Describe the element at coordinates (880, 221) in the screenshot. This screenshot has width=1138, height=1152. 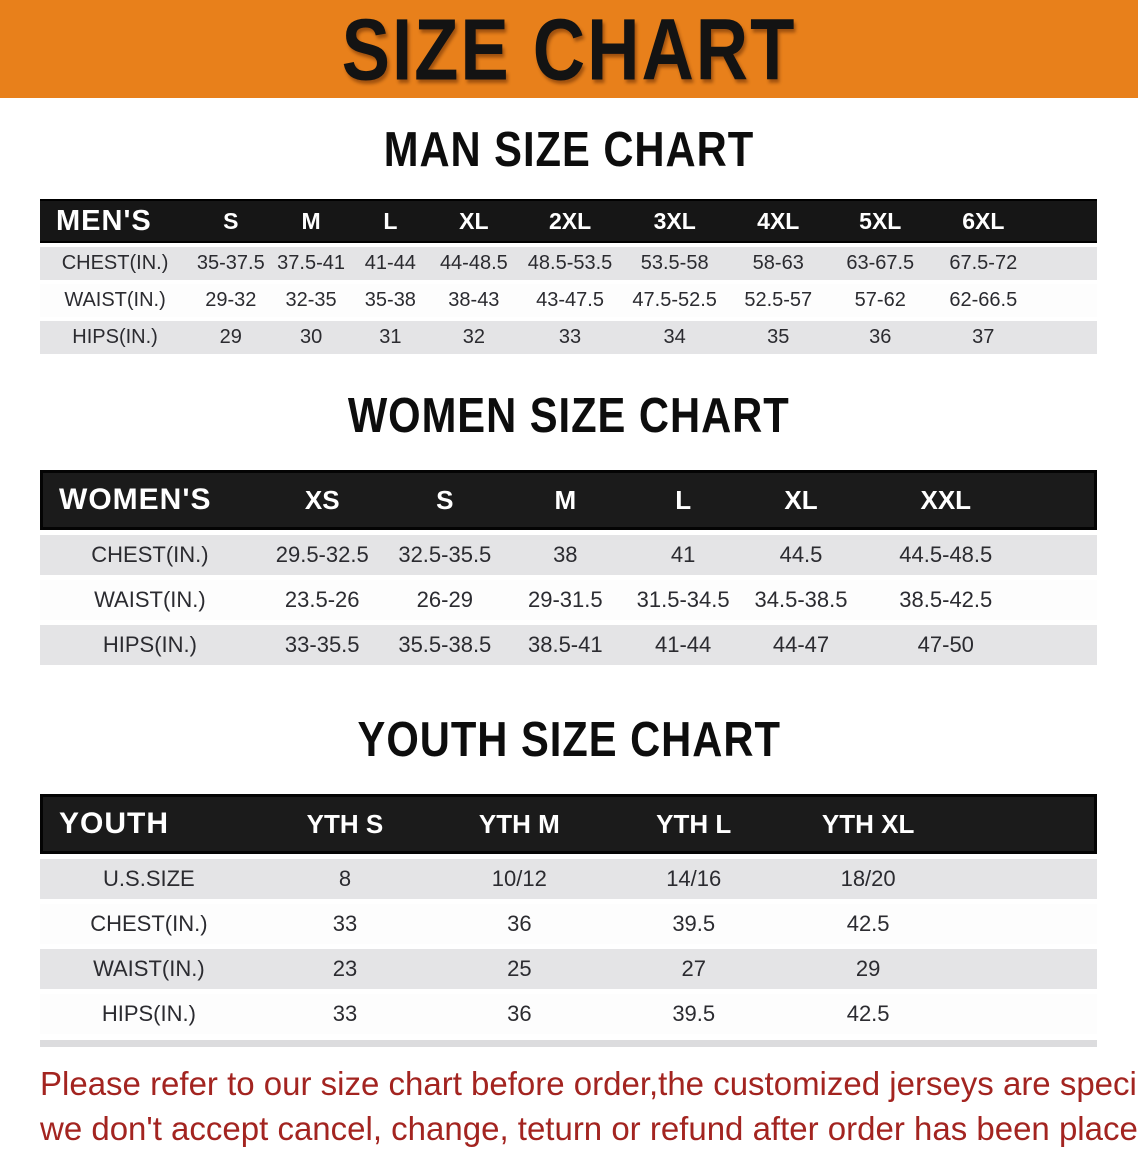
I see `column-header-5xl: 5XL` at that location.